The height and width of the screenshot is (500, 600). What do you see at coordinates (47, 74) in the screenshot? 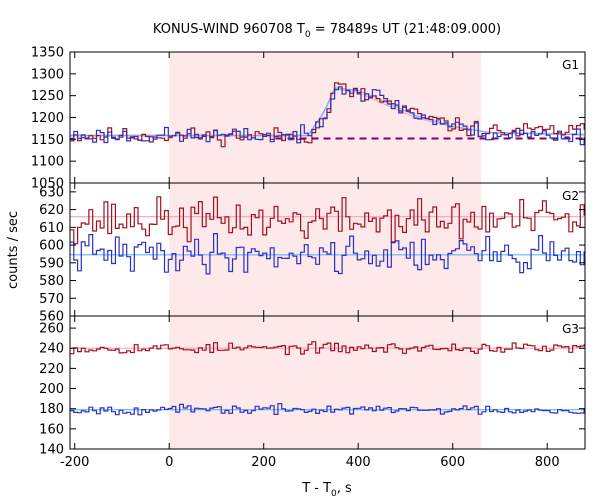
I see `panel-G1-ytick-label: 1300` at bounding box center [47, 74].